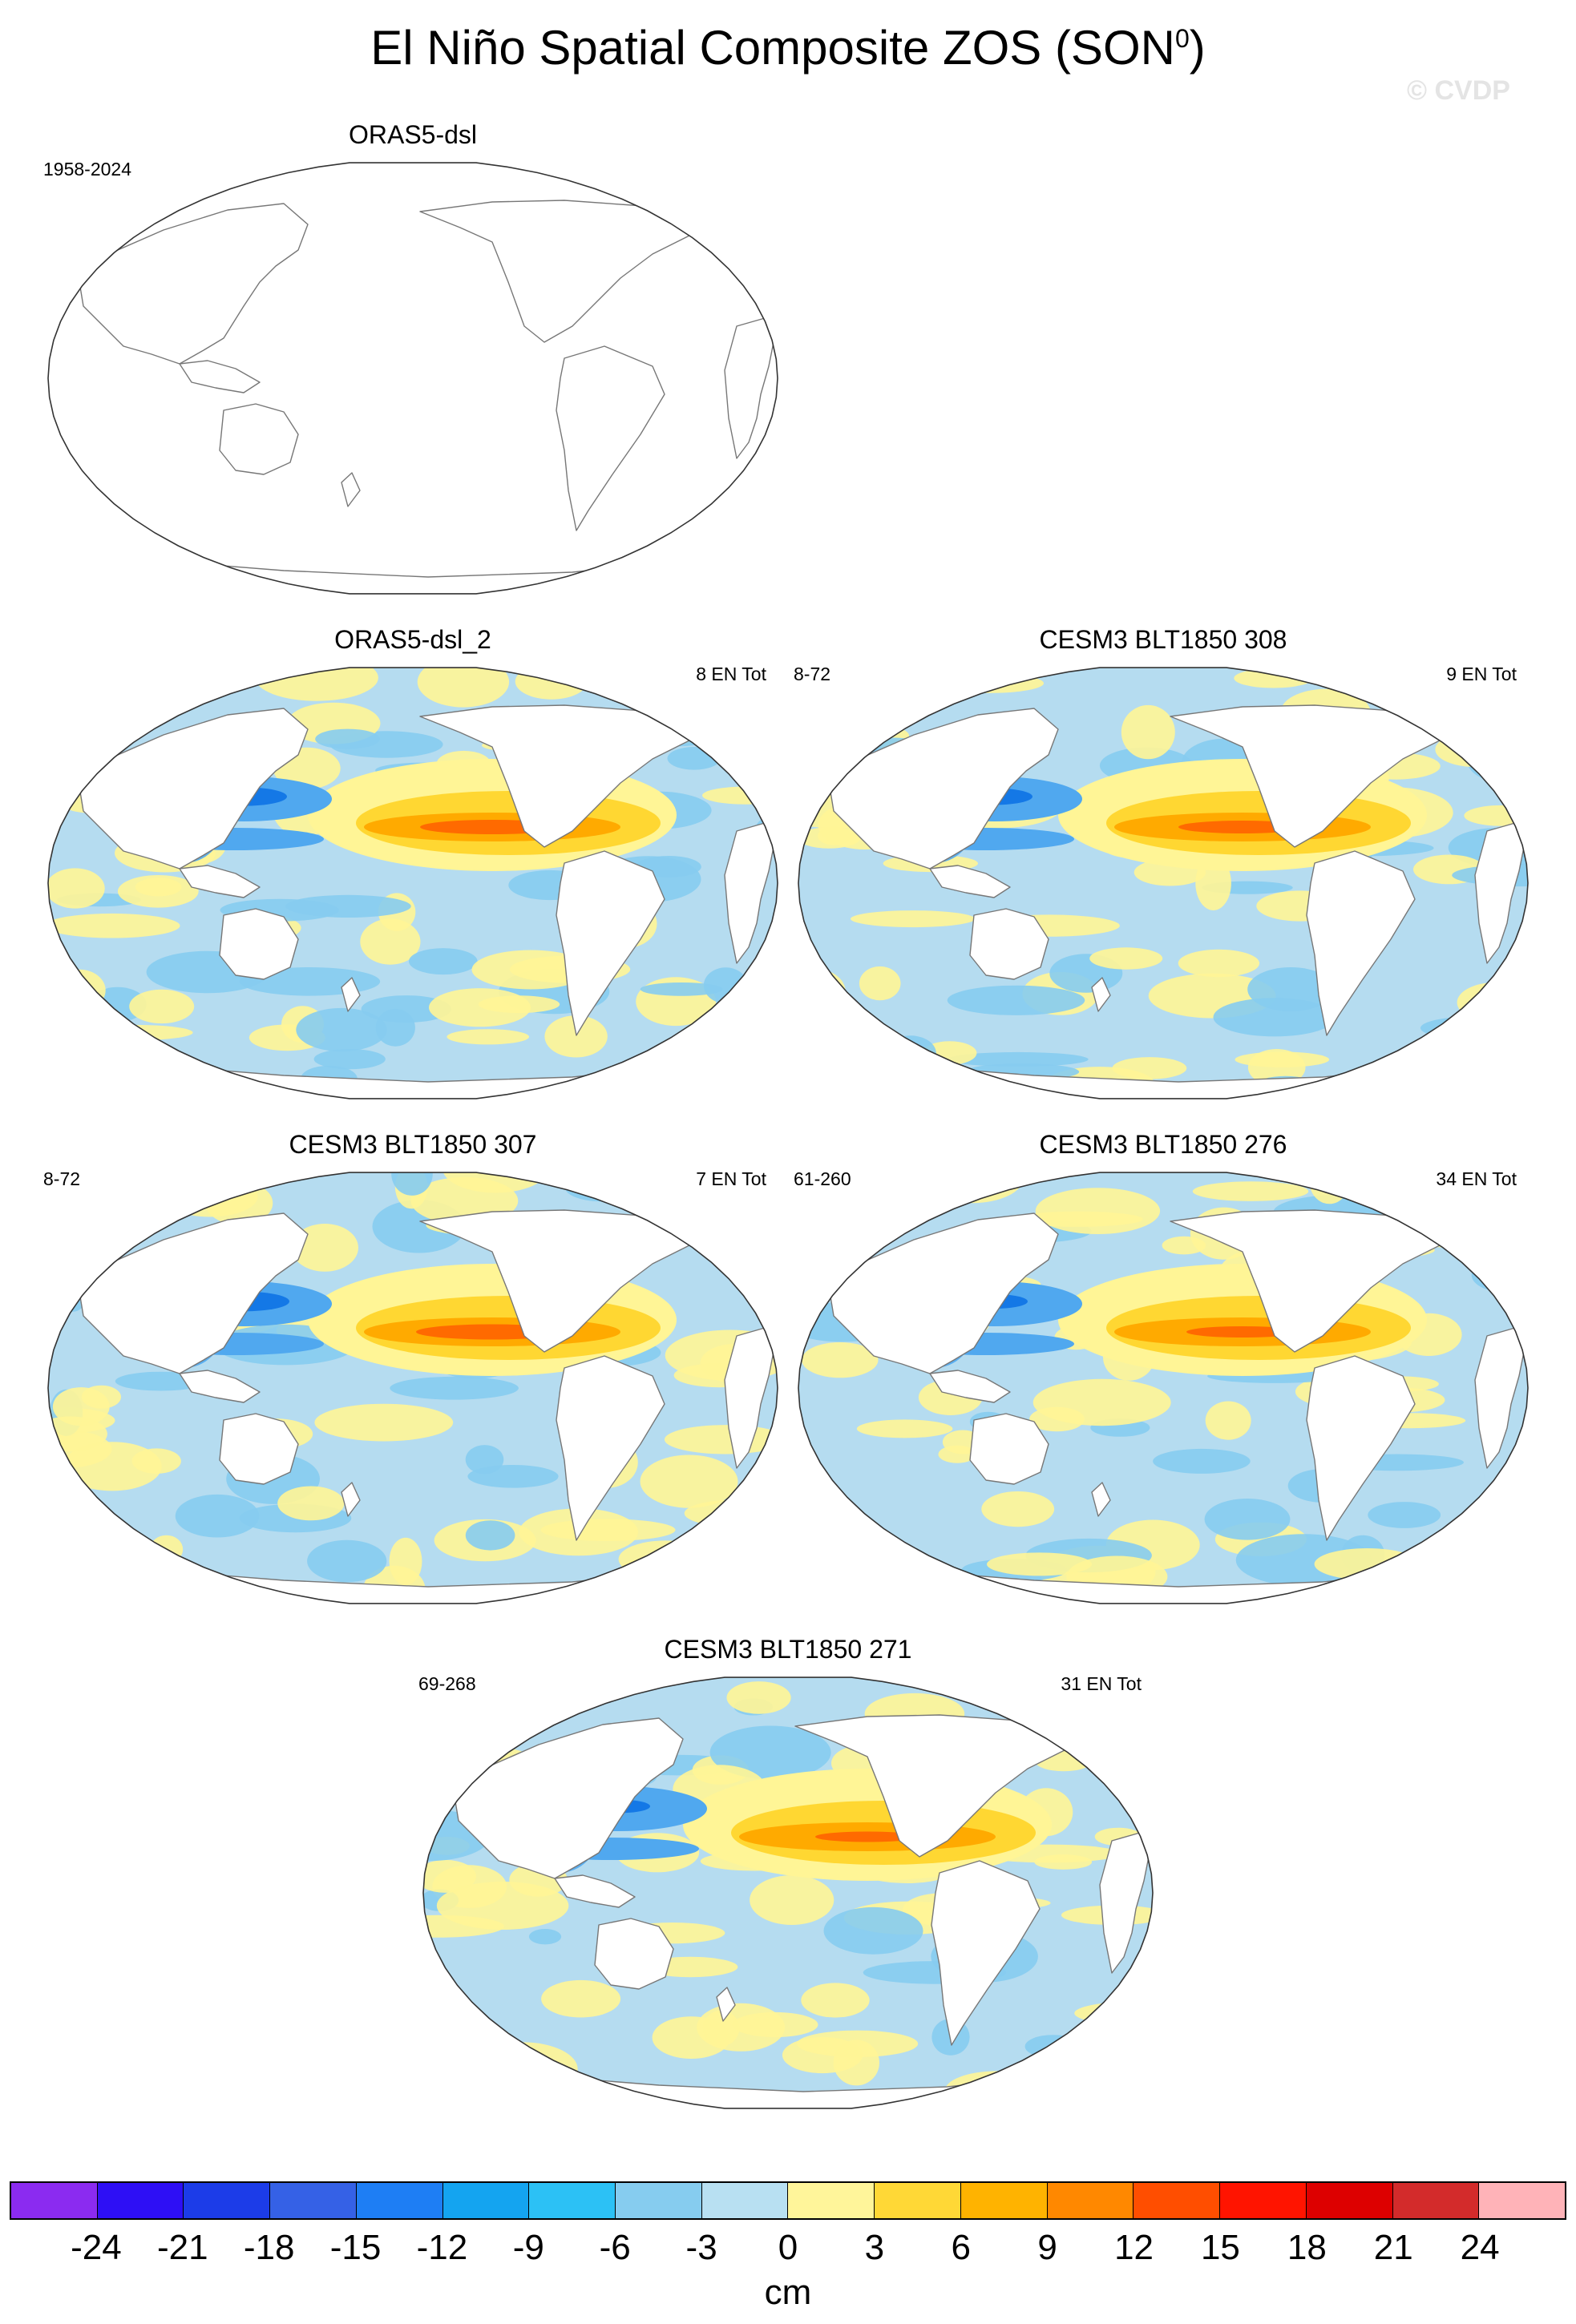 The image size is (1576, 2324). What do you see at coordinates (788, 1649) in the screenshot?
I see `panel-title: CESM3 BLT1850 271` at bounding box center [788, 1649].